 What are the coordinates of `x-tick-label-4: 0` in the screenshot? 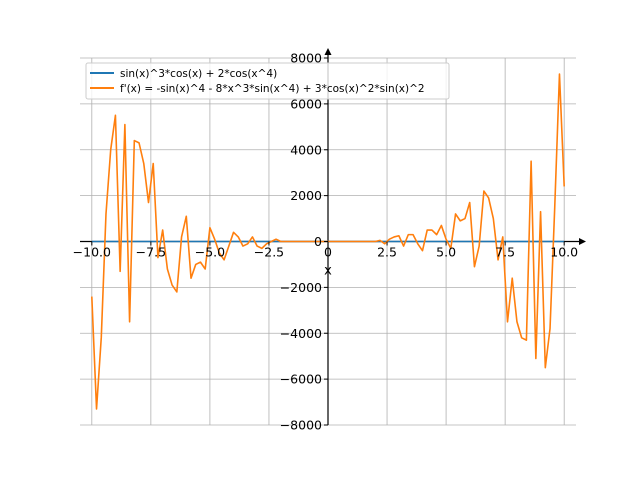 It's located at (328, 252).